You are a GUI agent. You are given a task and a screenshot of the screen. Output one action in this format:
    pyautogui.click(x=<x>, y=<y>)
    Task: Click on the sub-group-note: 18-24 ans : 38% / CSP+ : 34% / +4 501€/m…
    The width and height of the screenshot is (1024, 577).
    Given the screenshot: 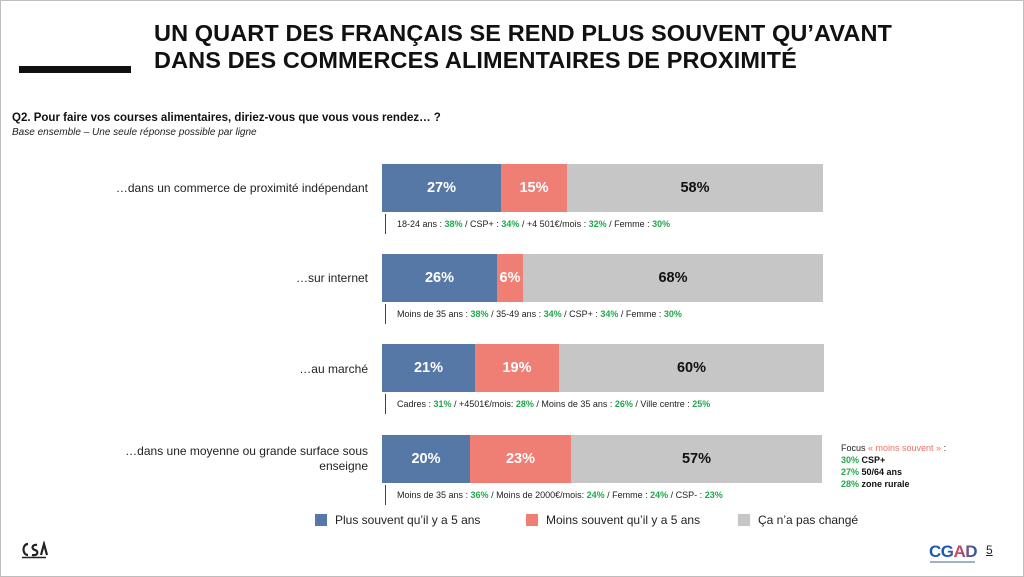 What is the action you would take?
    pyautogui.click(x=533, y=224)
    